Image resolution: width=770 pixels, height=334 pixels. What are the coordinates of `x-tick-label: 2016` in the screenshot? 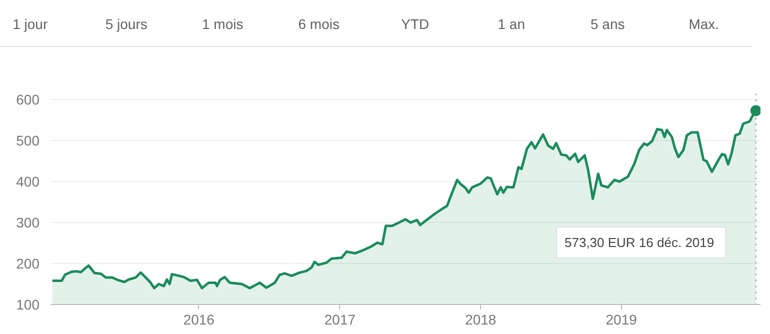 It's located at (199, 320).